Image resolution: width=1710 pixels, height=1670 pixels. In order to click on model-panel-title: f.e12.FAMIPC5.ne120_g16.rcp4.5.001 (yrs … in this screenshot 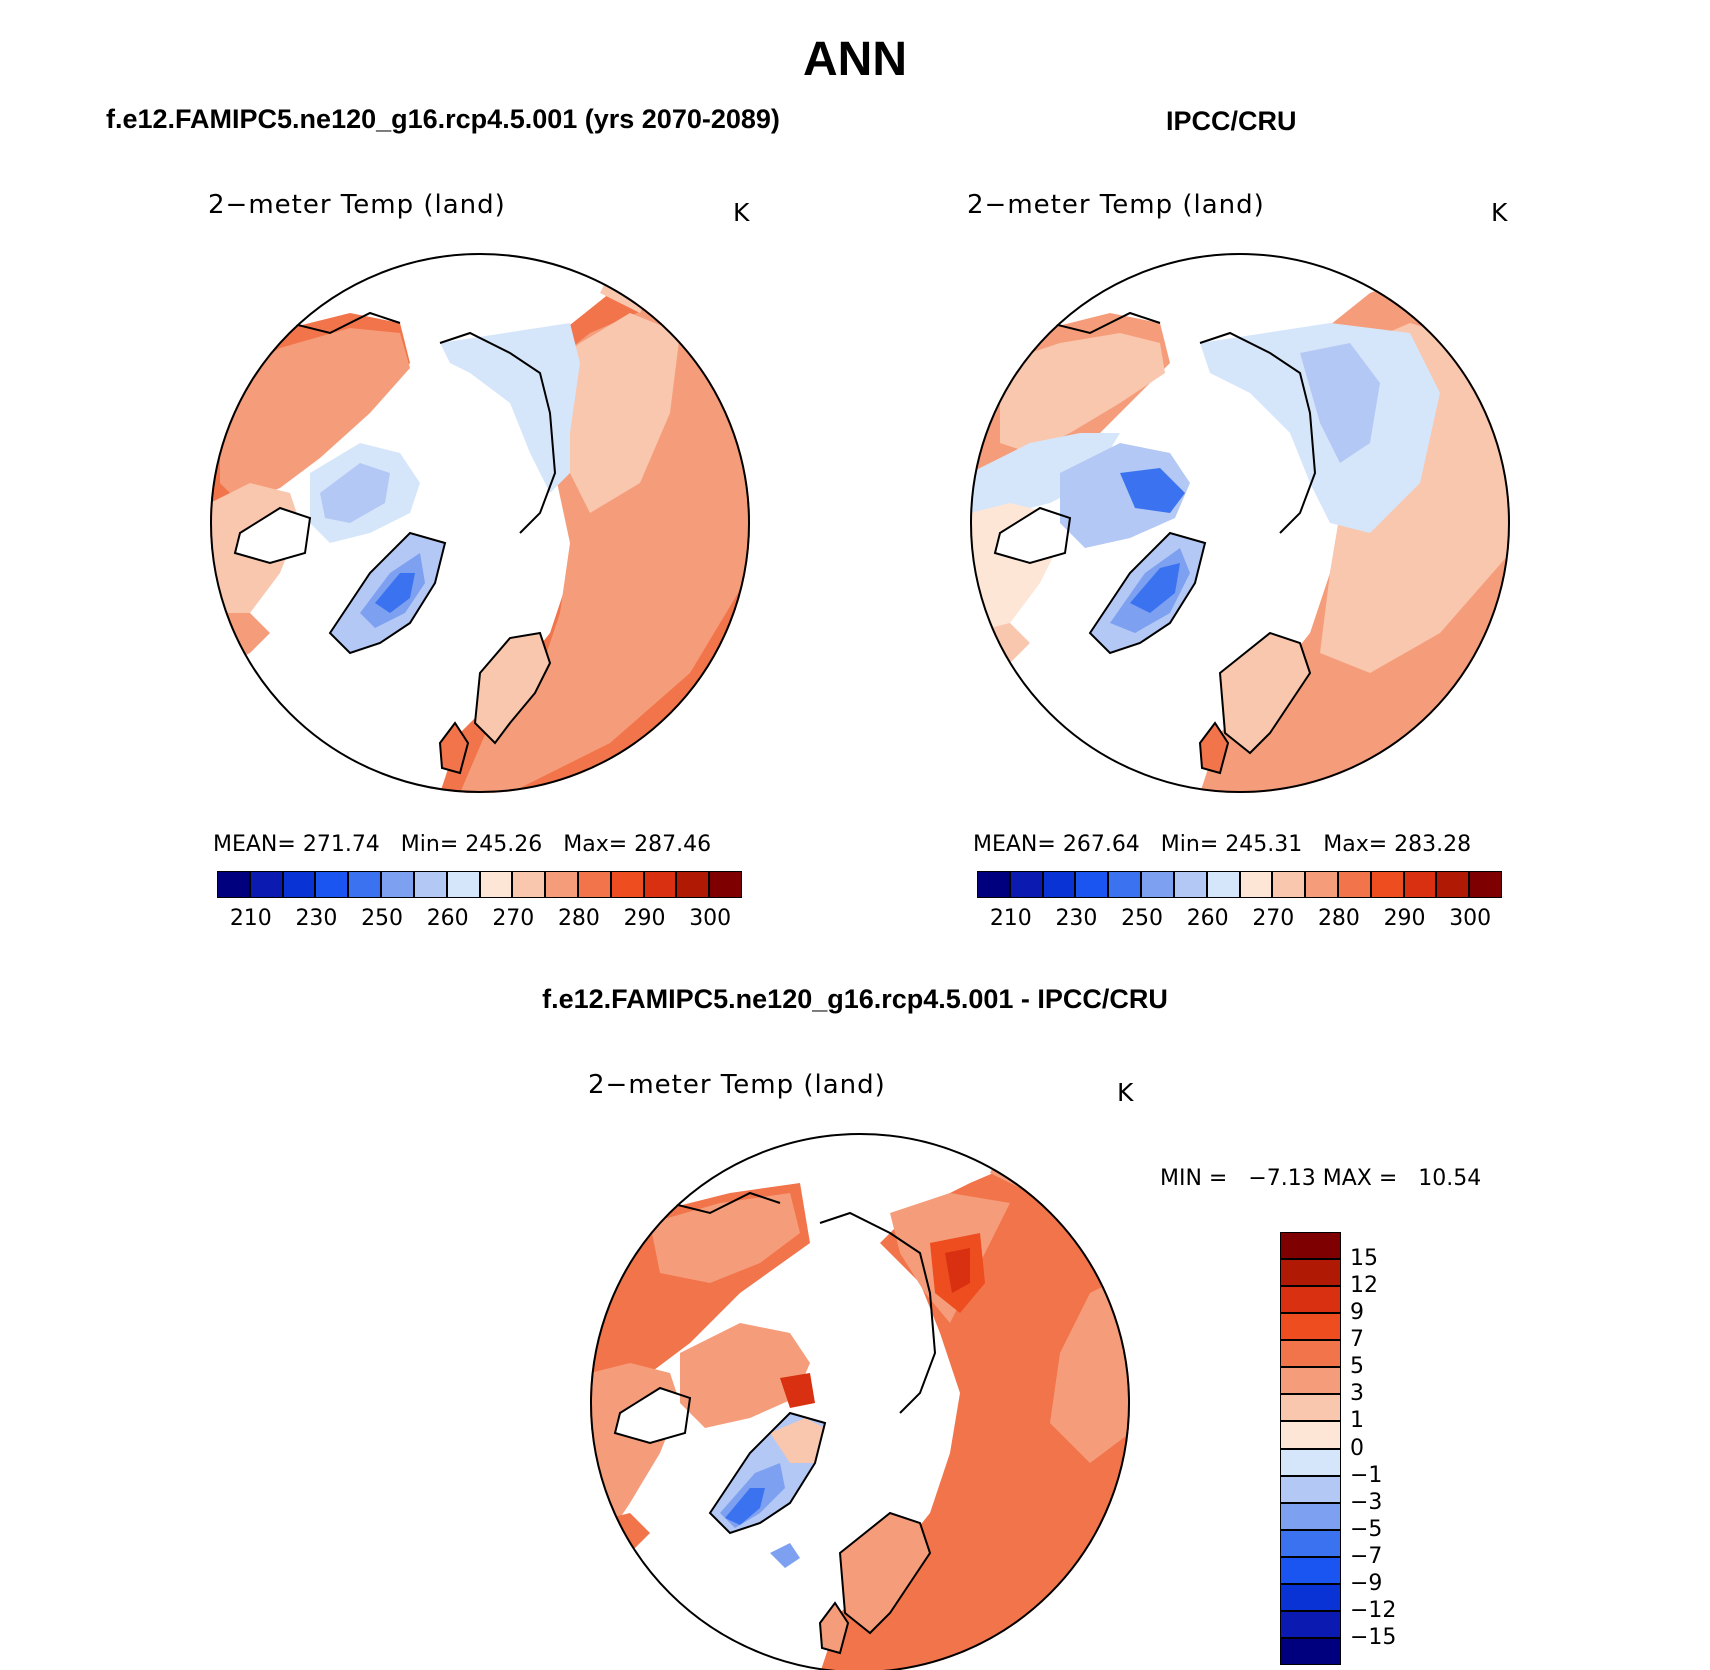, I will do `click(443, 119)`.